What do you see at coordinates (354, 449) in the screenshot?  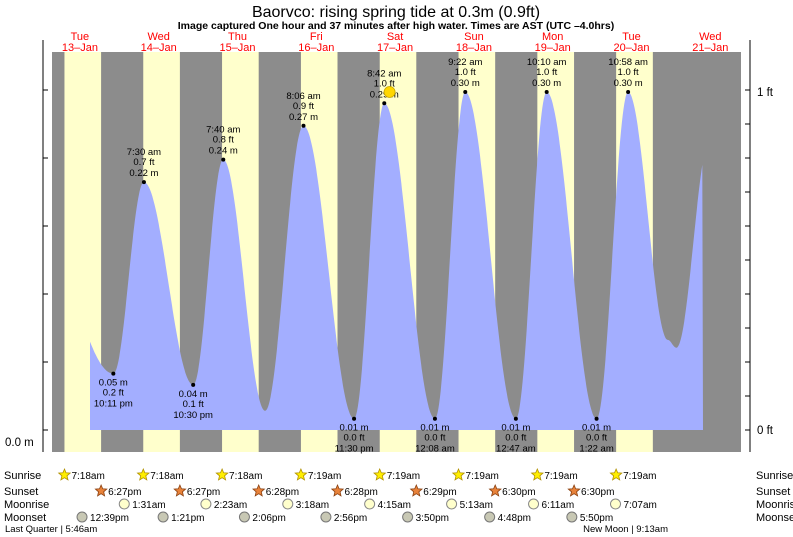 I see `low-tide-time: 11:30 pm` at bounding box center [354, 449].